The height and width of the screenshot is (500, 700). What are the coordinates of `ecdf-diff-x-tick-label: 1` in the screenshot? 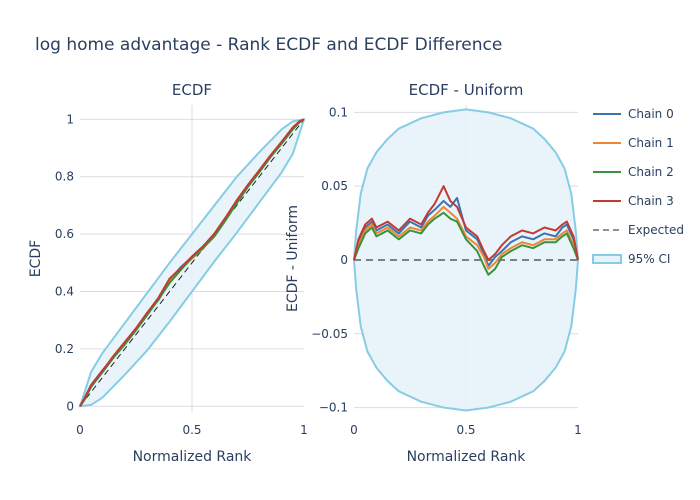 It's located at (578, 430).